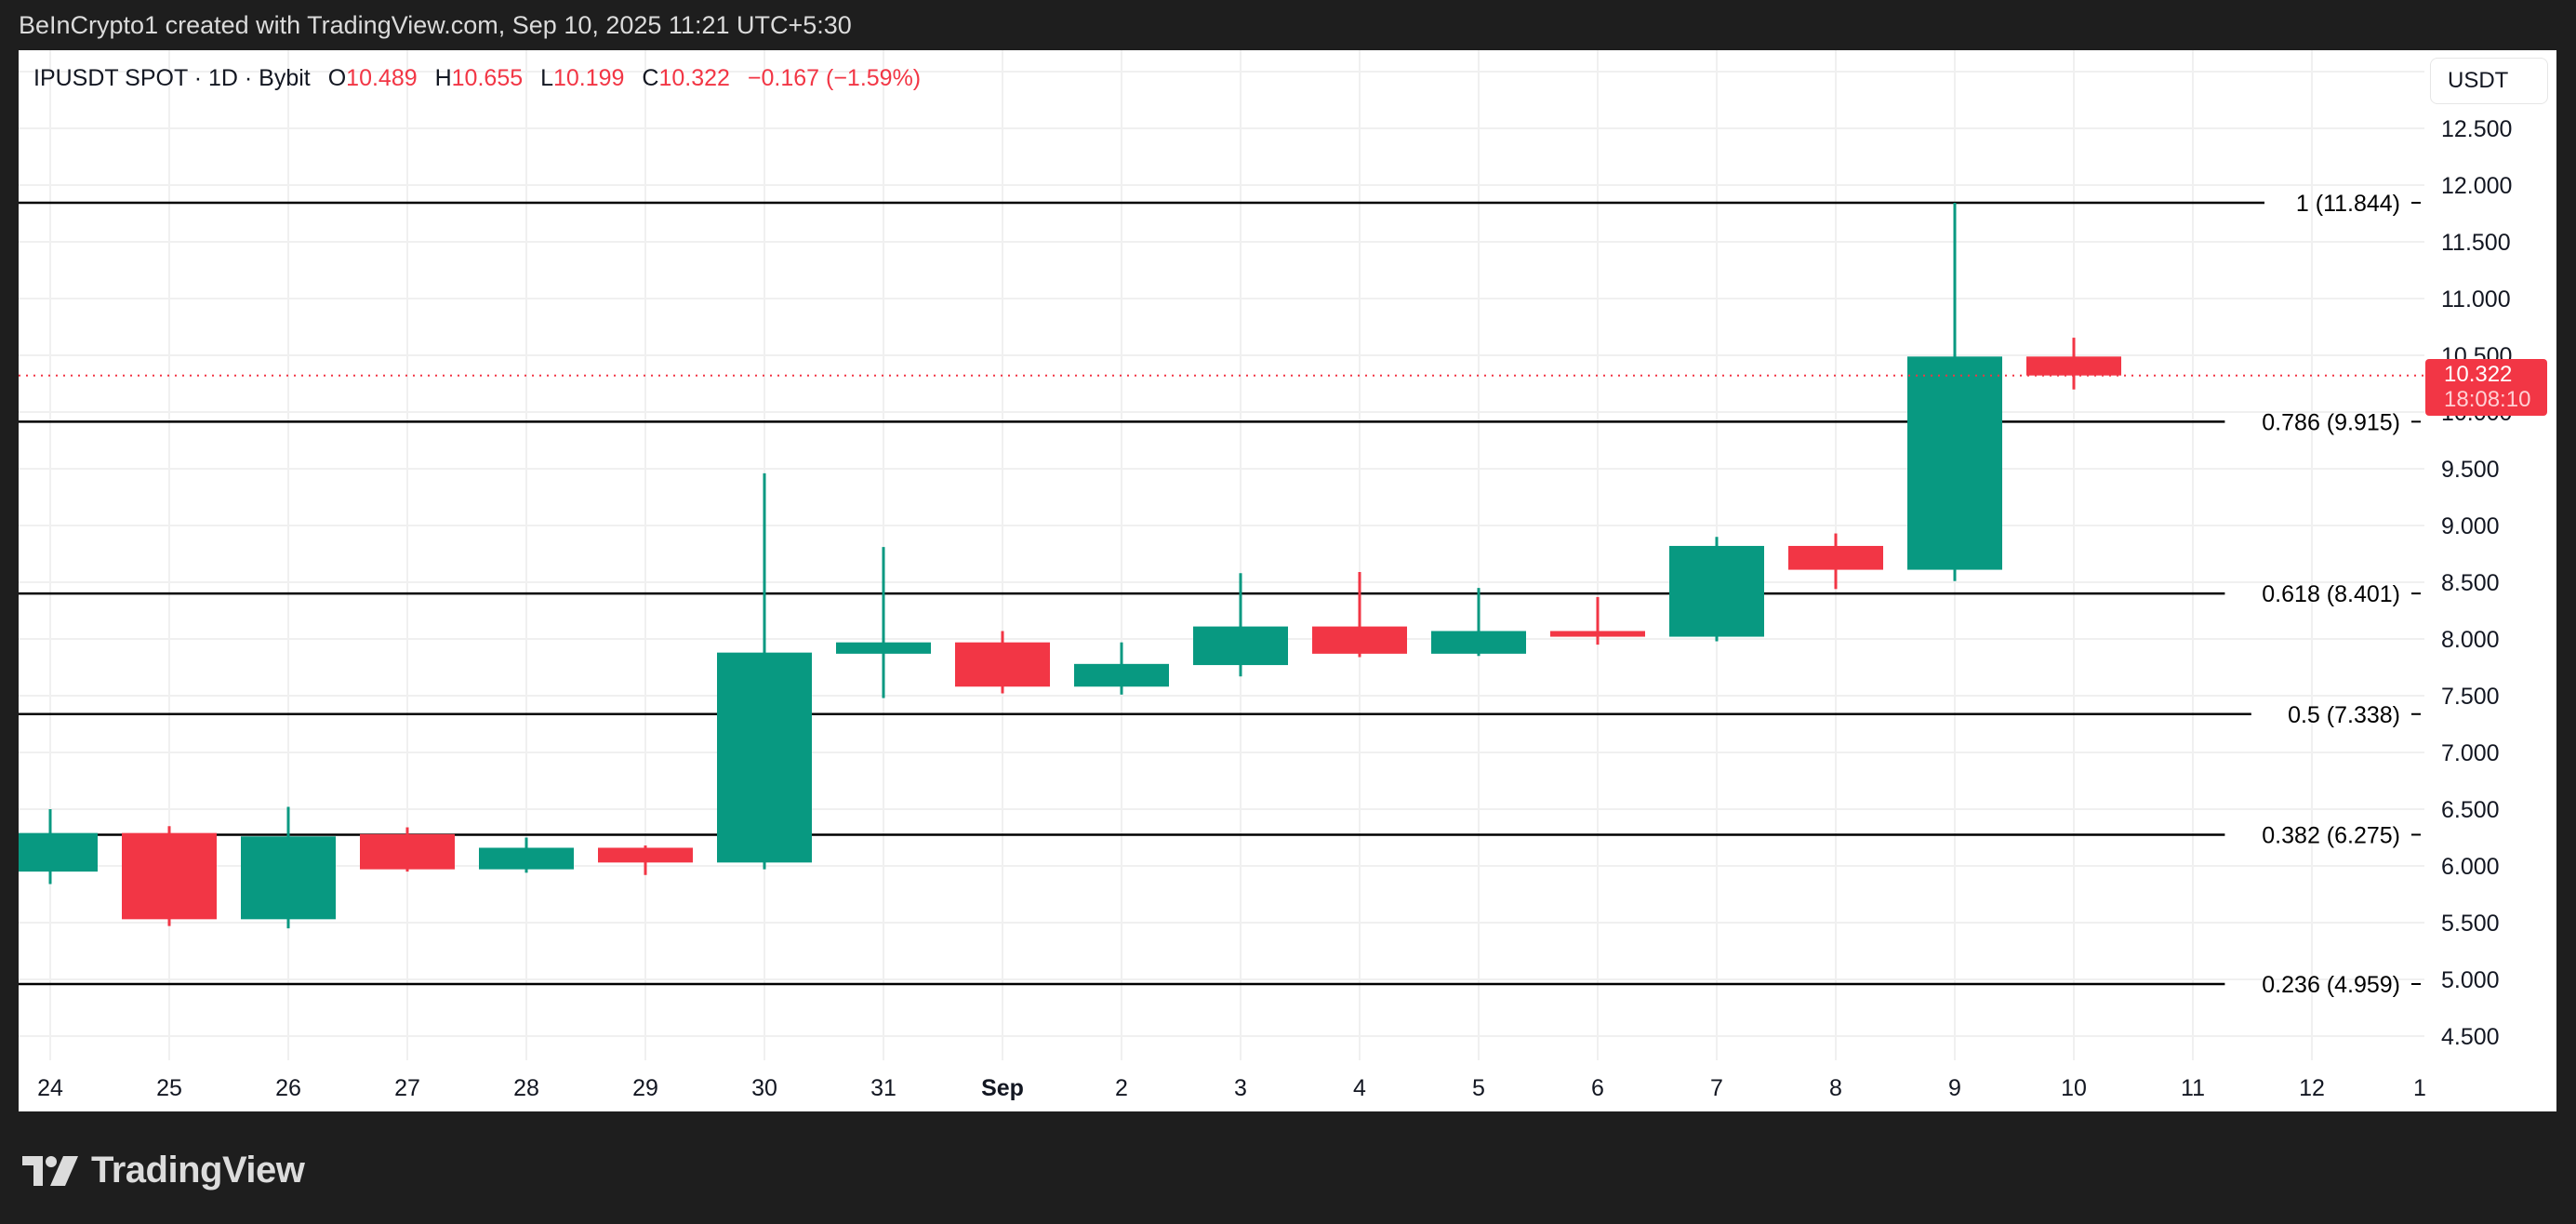  Describe the element at coordinates (50, 1088) in the screenshot. I see `time-tick-label: 24` at that location.